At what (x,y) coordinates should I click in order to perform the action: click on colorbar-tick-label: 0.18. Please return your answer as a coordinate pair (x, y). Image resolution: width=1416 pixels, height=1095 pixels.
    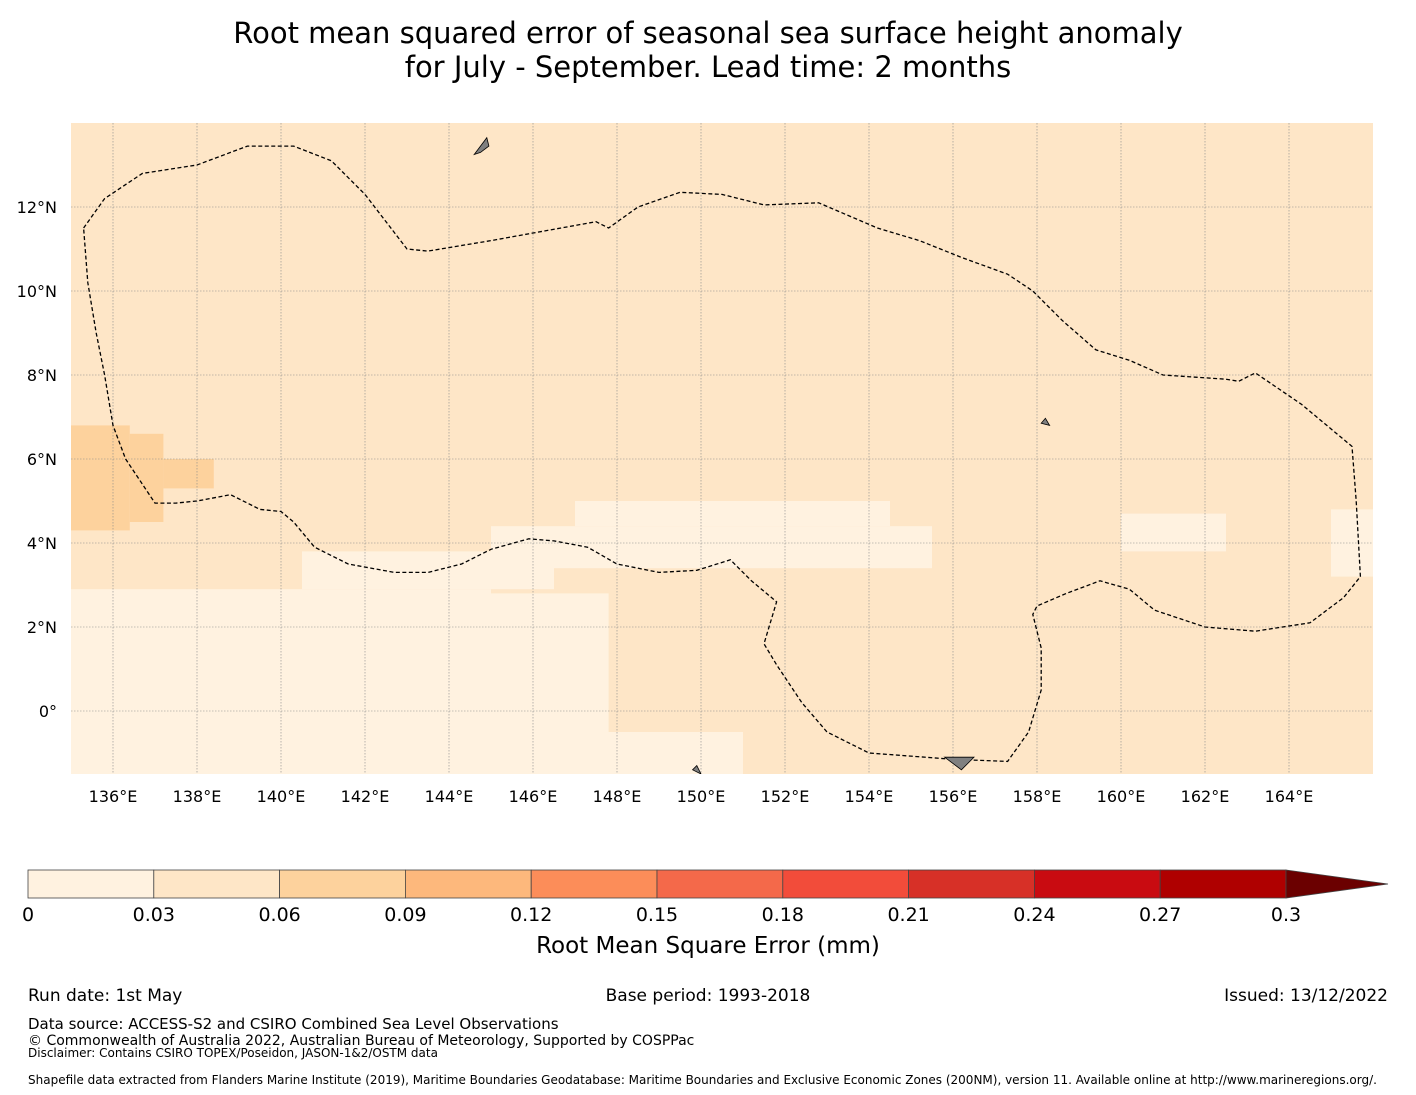
    Looking at the image, I should click on (783, 915).